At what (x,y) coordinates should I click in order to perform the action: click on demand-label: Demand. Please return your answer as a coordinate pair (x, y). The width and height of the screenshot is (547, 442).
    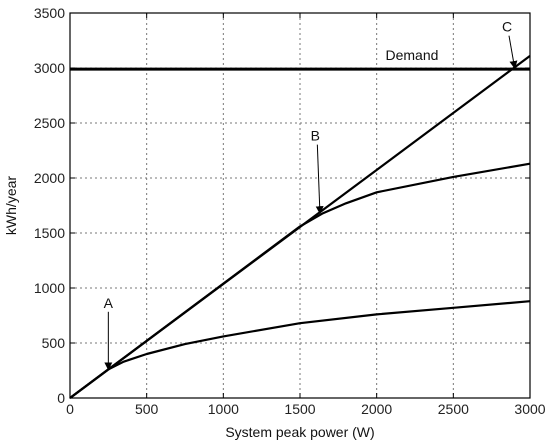
    Looking at the image, I should click on (411, 55).